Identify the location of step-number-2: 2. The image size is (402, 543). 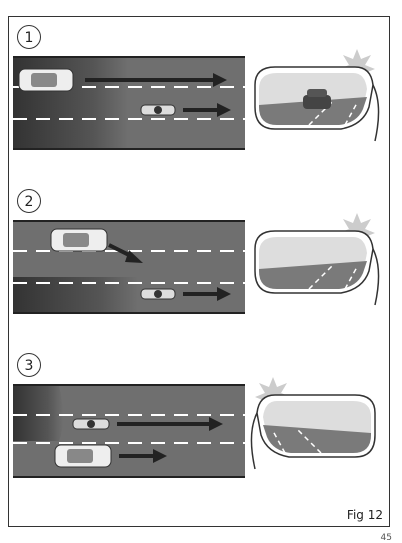
(29, 201).